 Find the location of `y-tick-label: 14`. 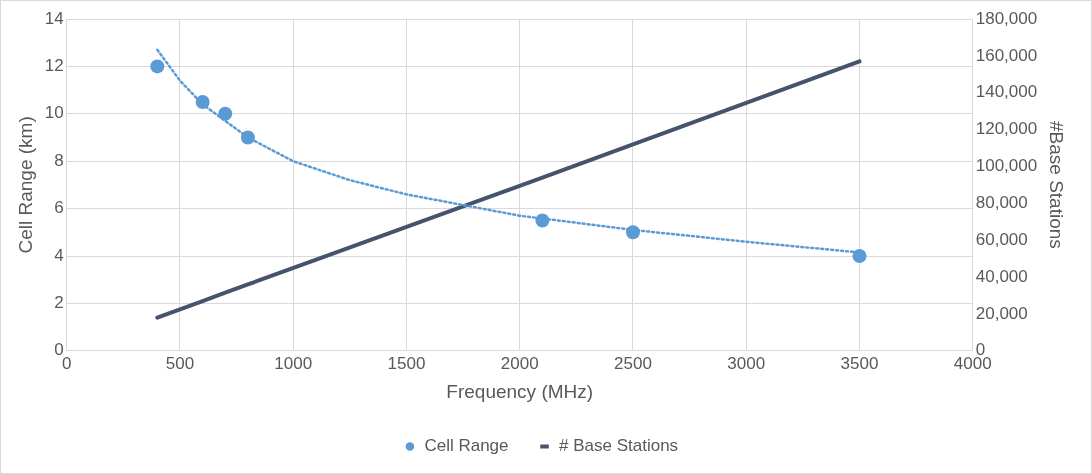

y-tick-label: 14 is located at coordinates (54, 18).